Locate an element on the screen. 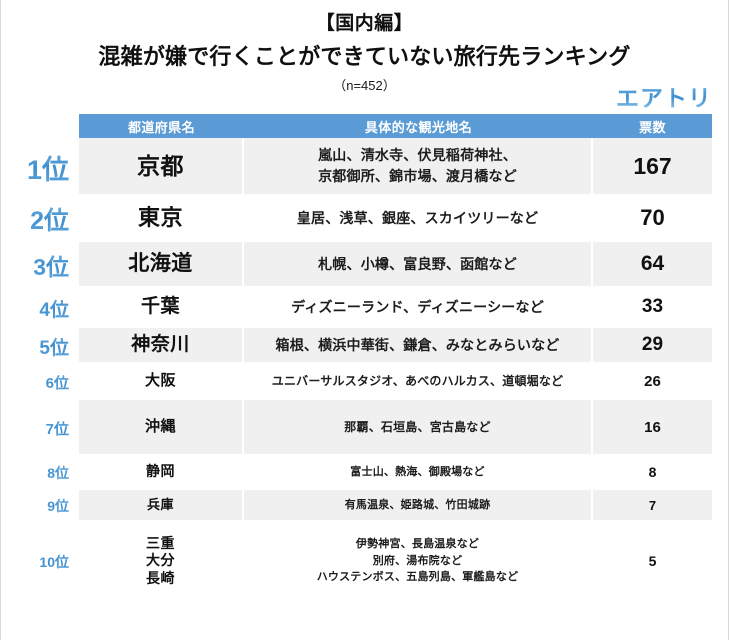 This screenshot has height=640, width=729. table-row: 6位 大阪 ユニバーサルスタジオ、あべのハルカス、道頓堀など 26 is located at coordinates (379, 382).